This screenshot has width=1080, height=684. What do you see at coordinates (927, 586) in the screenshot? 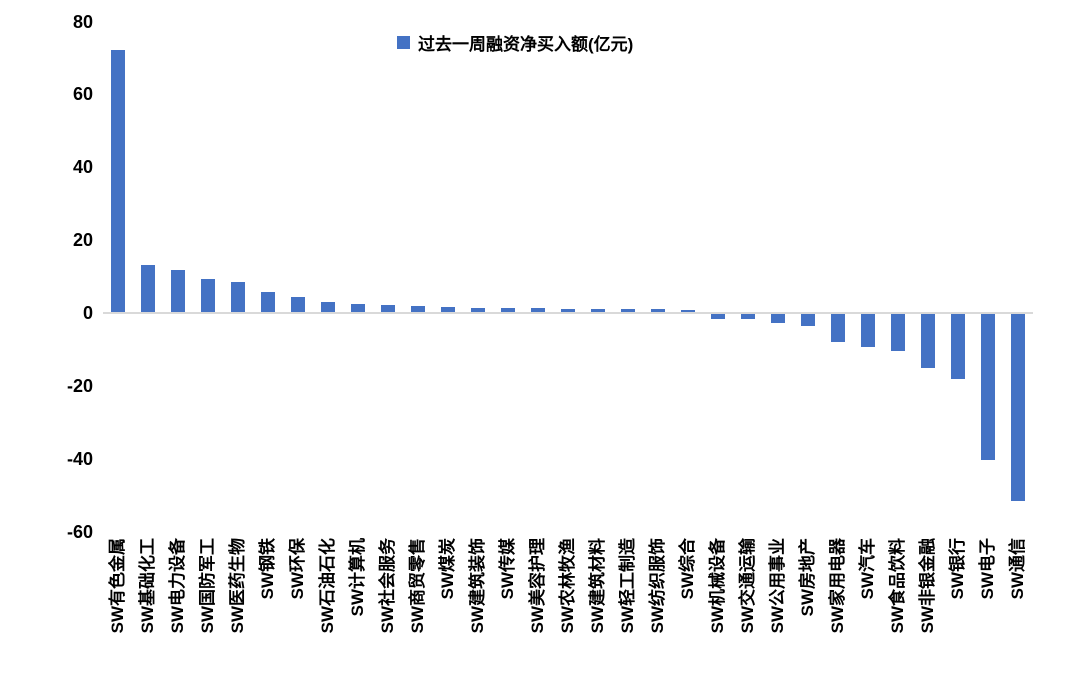
I see `x-category-label: SW非银金融` at bounding box center [927, 586].